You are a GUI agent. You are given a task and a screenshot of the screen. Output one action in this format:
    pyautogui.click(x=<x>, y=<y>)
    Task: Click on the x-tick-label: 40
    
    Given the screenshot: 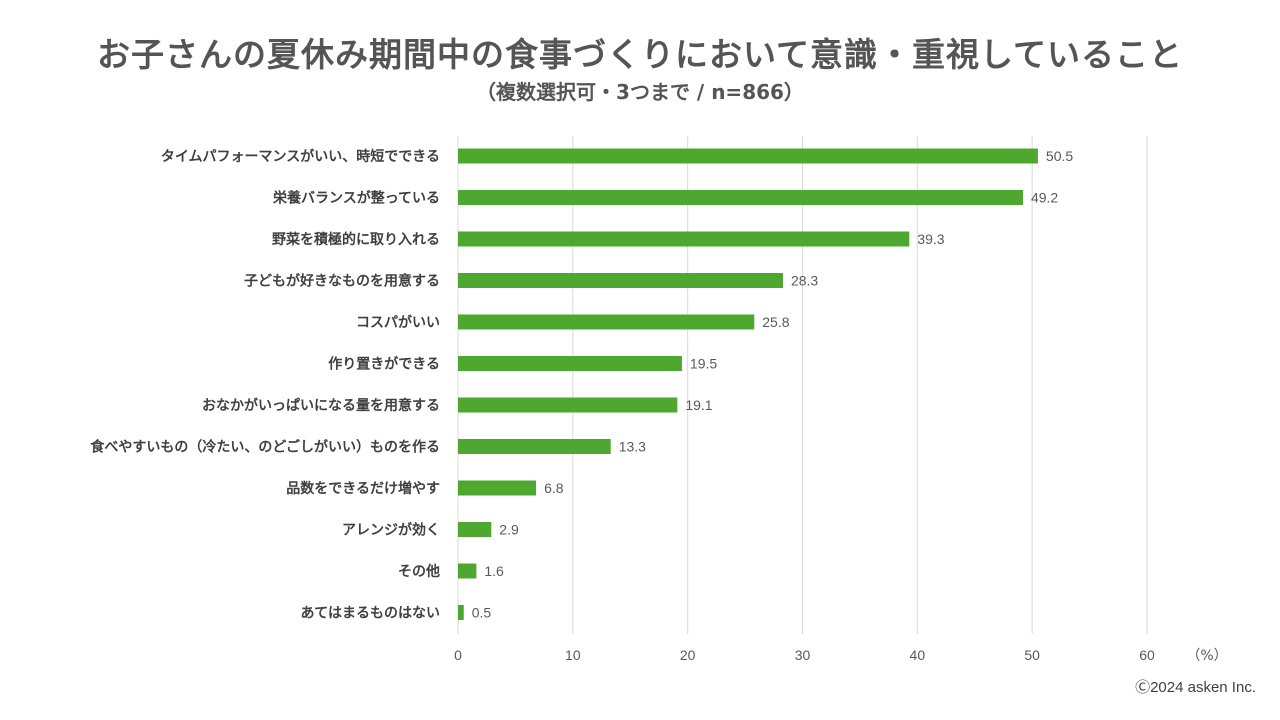 What is the action you would take?
    pyautogui.click(x=918, y=655)
    